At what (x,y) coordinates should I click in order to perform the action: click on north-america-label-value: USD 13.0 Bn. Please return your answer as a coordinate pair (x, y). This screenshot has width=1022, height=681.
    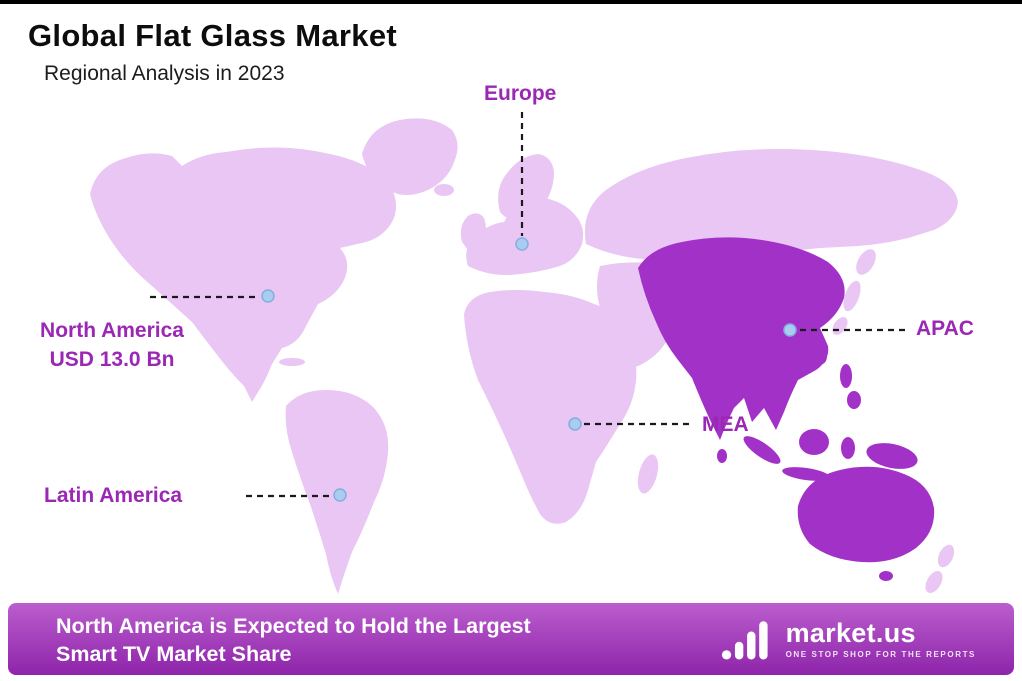
    Looking at the image, I should click on (112, 360).